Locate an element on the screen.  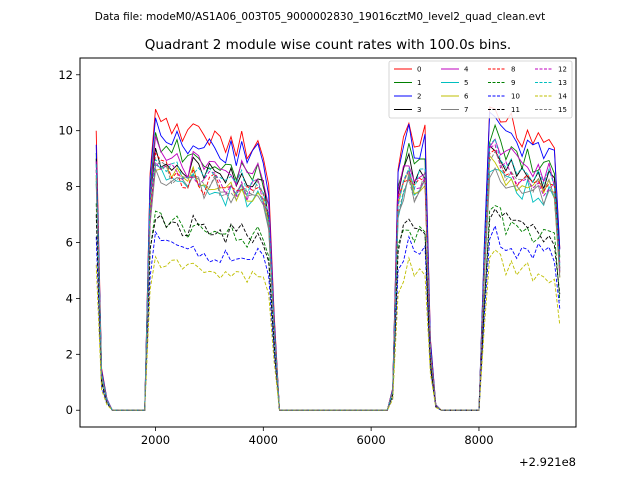
legend-label-0: 0 is located at coordinates (419, 70).